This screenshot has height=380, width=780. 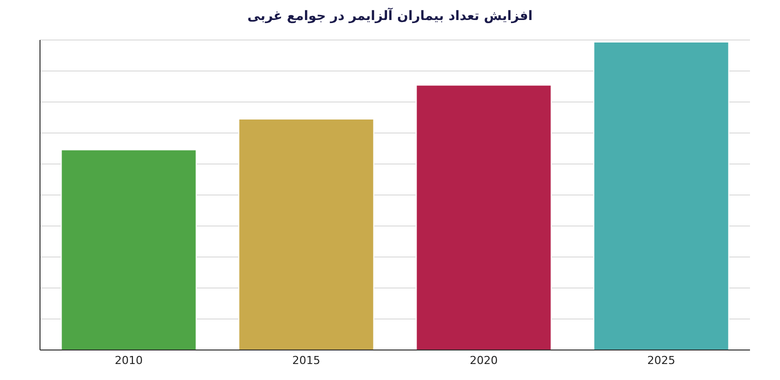 What do you see at coordinates (661, 360) in the screenshot?
I see `x-tick-label: 2025` at bounding box center [661, 360].